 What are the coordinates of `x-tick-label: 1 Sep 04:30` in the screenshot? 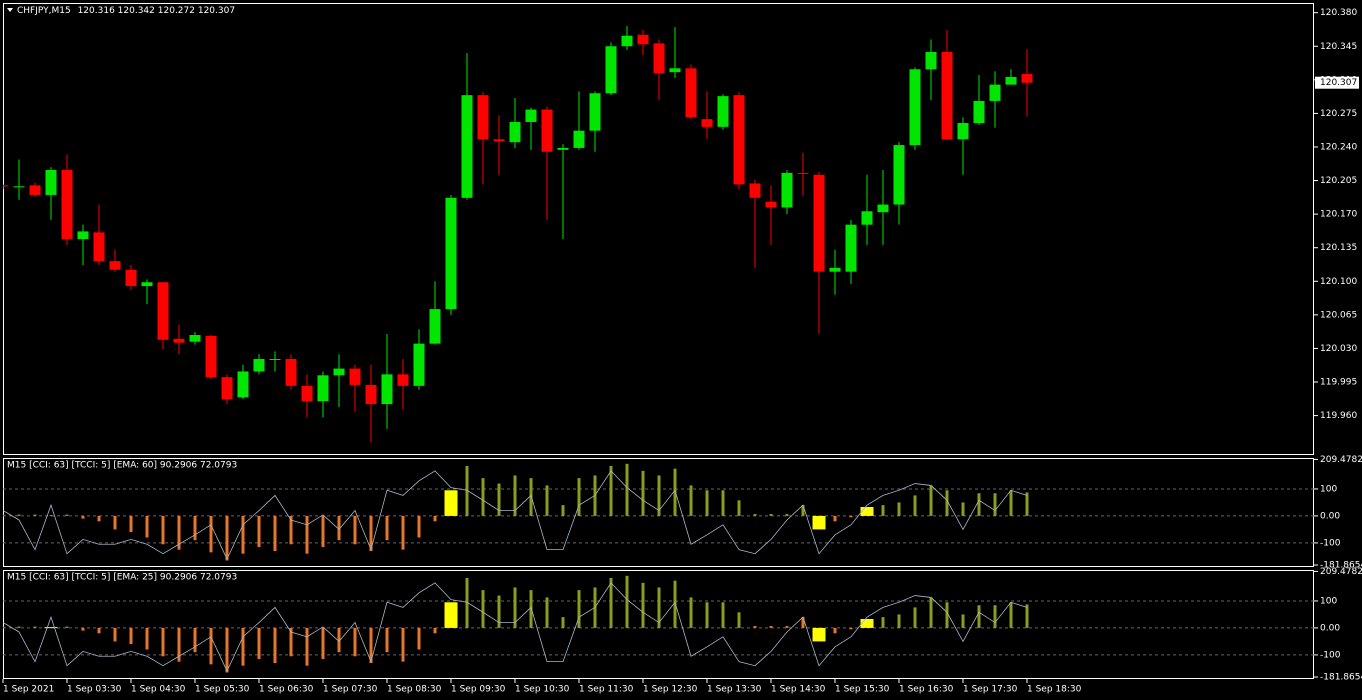 It's located at (158, 690).